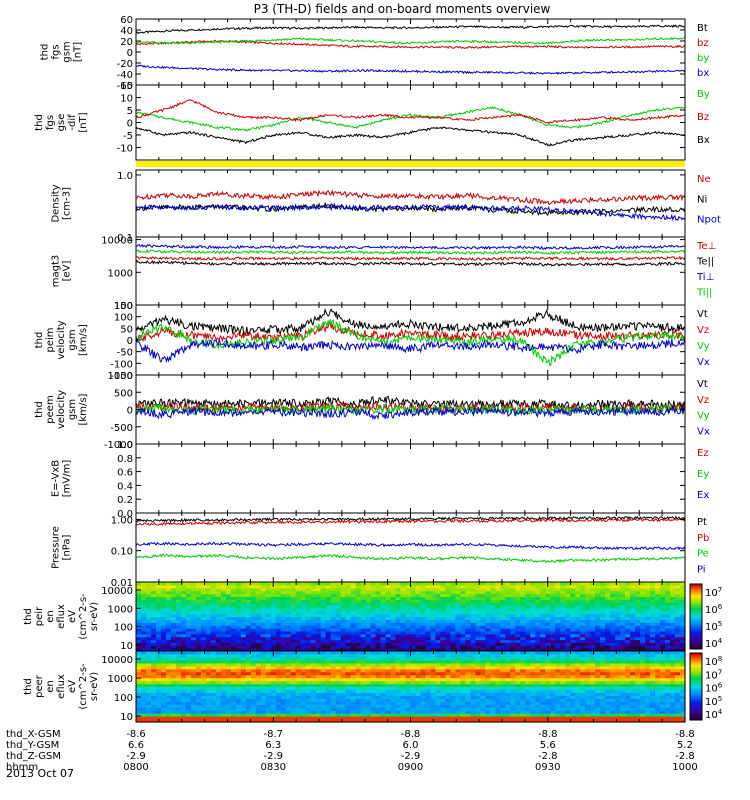  I want to click on spectrogram-peir-eflux-ylabel-line: thd, so click(28, 616).